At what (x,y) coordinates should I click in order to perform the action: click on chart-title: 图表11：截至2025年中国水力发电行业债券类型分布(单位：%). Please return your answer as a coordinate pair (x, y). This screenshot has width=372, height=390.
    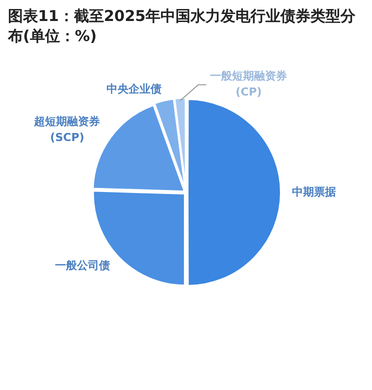
    Looking at the image, I should click on (182, 26).